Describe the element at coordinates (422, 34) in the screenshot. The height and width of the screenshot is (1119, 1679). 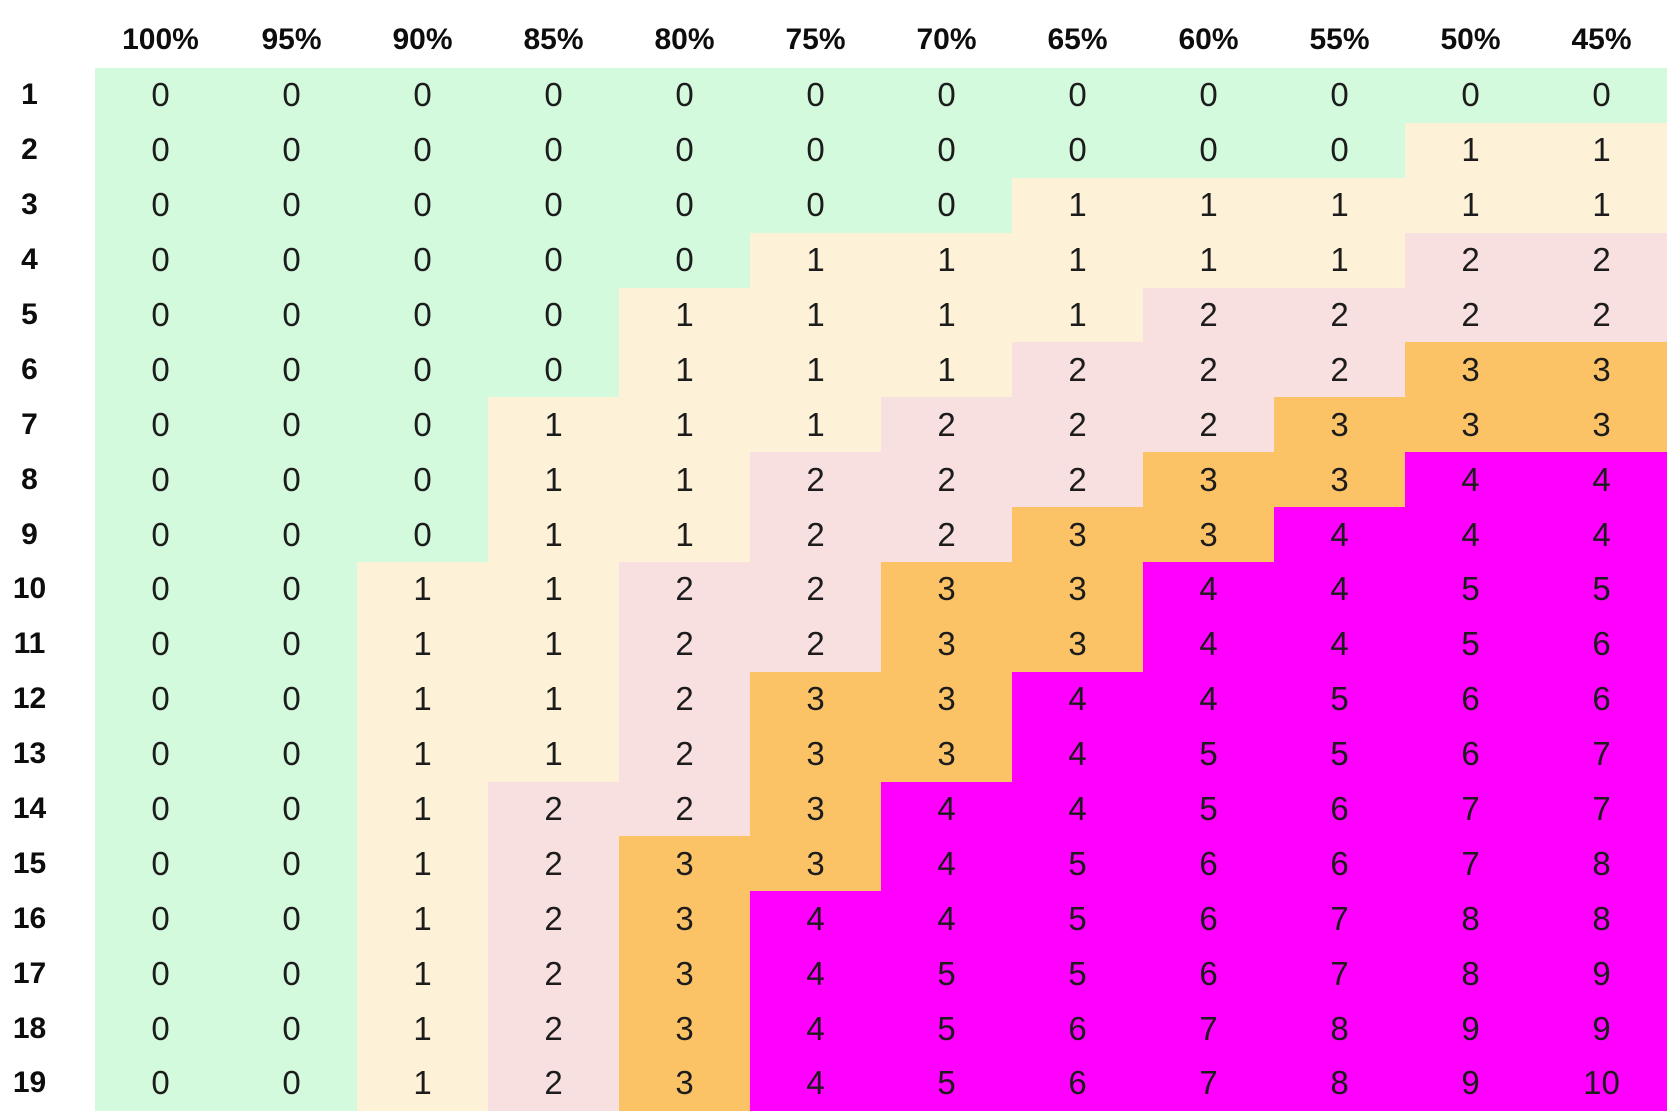
I see `column-header: 90%` at that location.